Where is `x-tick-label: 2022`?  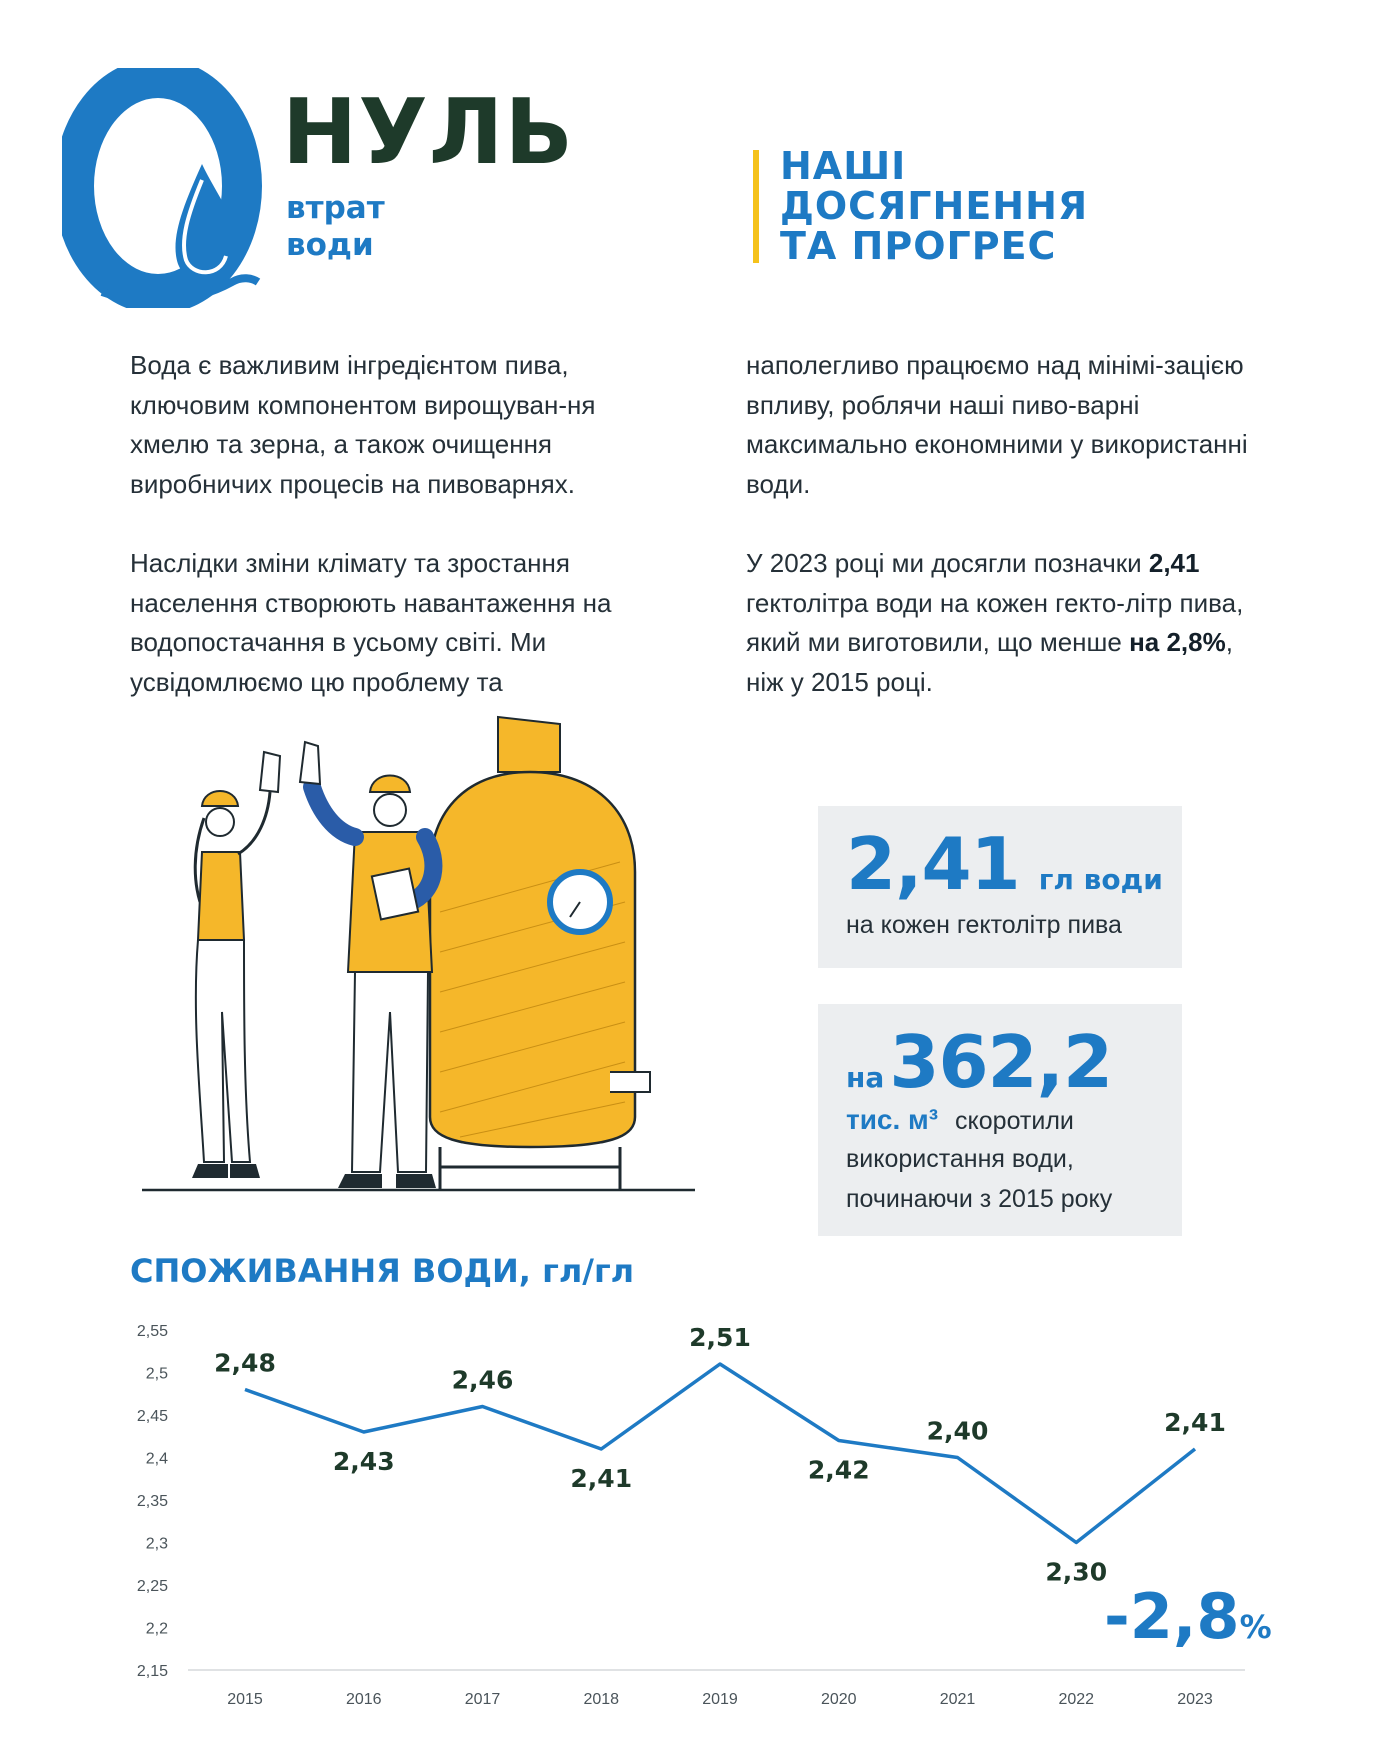
x-tick-label: 2022 is located at coordinates (1076, 1699).